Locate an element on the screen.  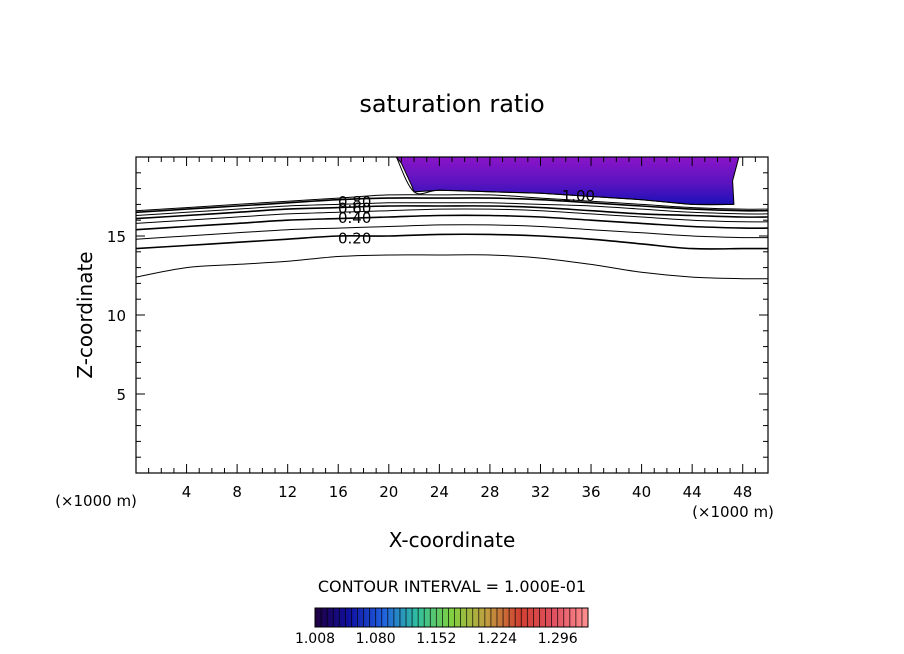
x-tick-label: 12 is located at coordinates (287, 492).